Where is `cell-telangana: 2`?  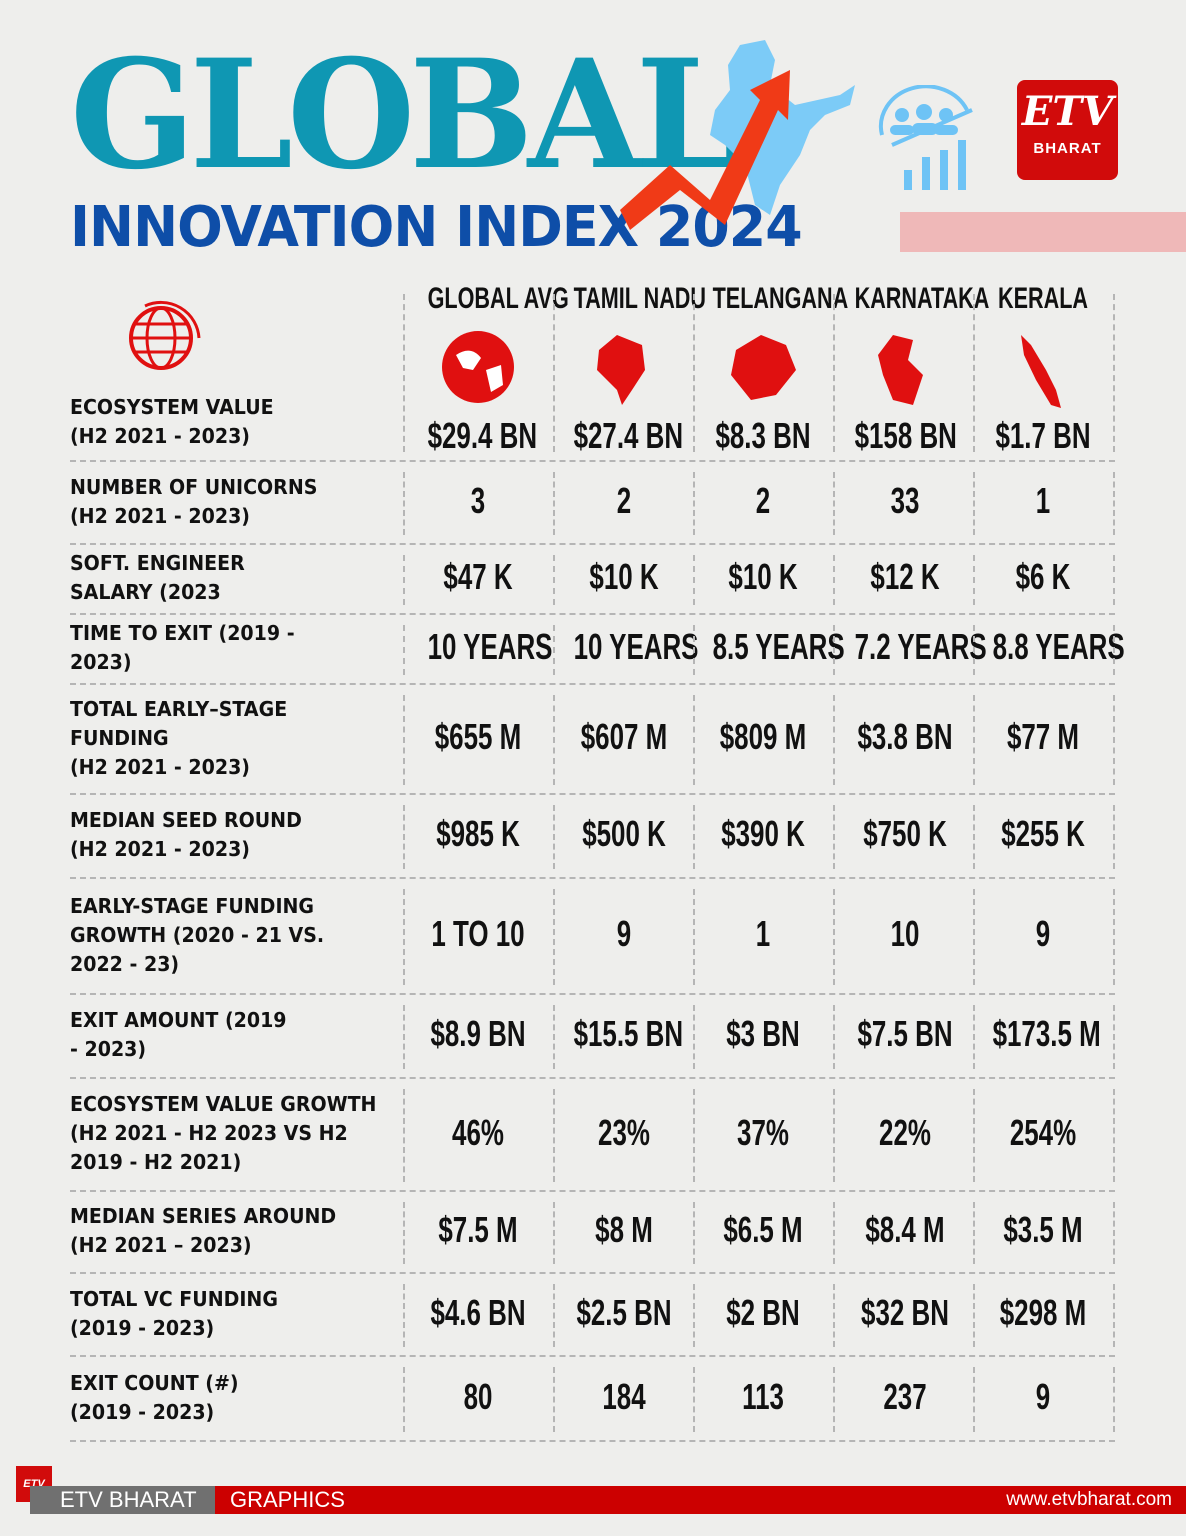 cell-telangana: 2 is located at coordinates (763, 500).